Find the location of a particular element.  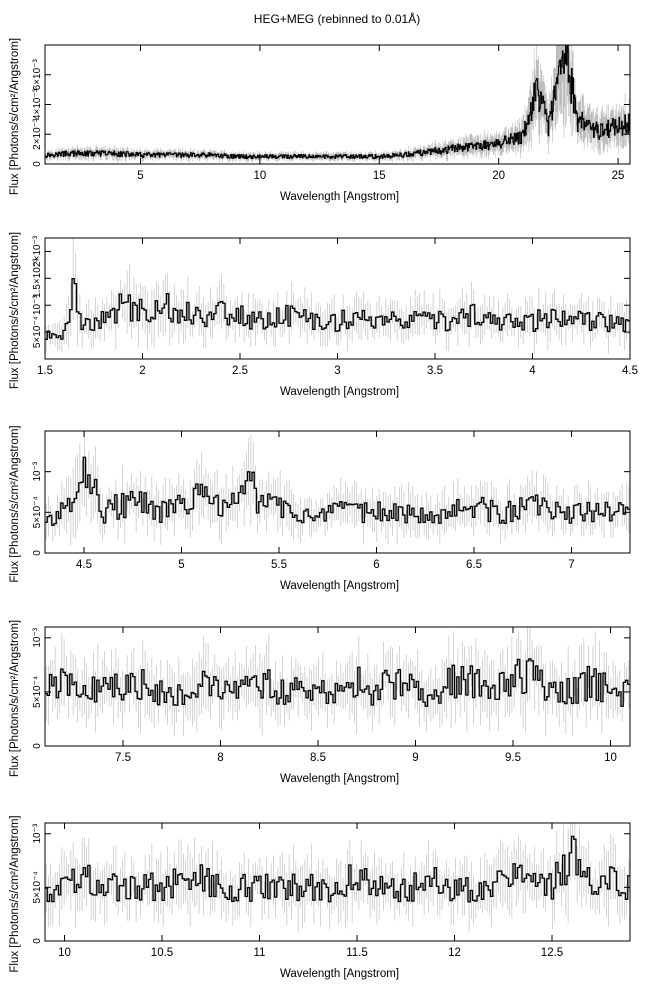

x-tick-label: 11.5 is located at coordinates (357, 953).